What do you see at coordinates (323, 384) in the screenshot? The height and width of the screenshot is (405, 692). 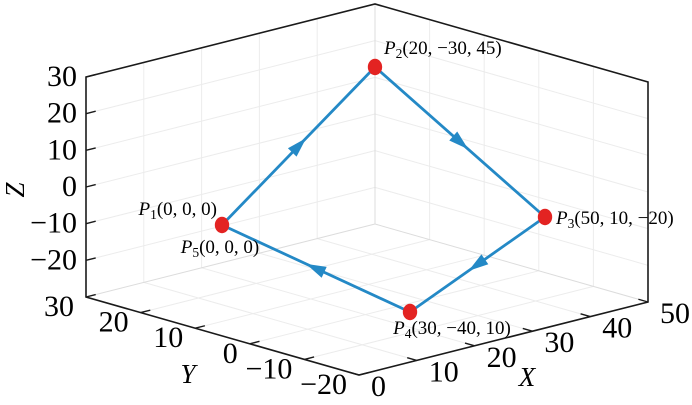 I see `y-tick-label: −20` at bounding box center [323, 384].